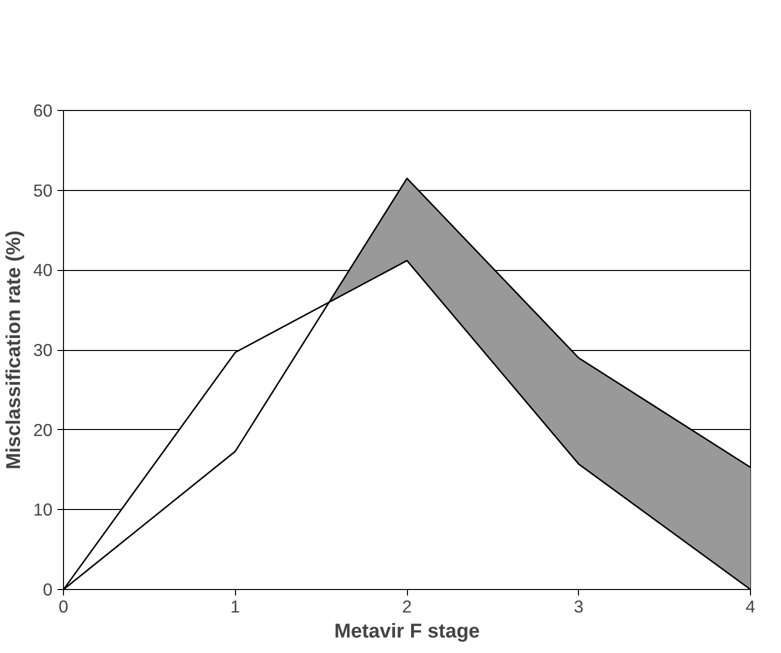 This screenshot has height=653, width=781. What do you see at coordinates (47, 590) in the screenshot?
I see `y-tick-label: 0` at bounding box center [47, 590].